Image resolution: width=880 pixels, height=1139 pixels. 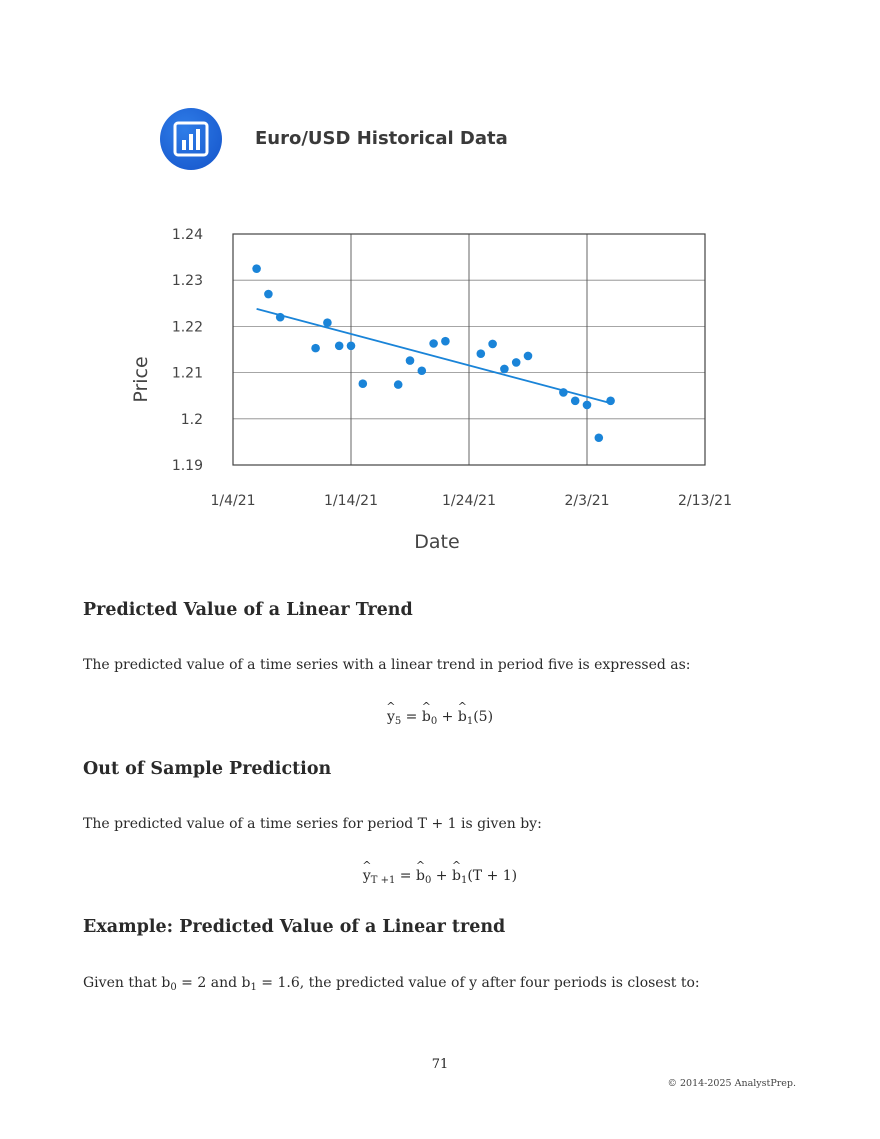 I want to click on y-tick-label: 1.21, so click(x=187, y=374).